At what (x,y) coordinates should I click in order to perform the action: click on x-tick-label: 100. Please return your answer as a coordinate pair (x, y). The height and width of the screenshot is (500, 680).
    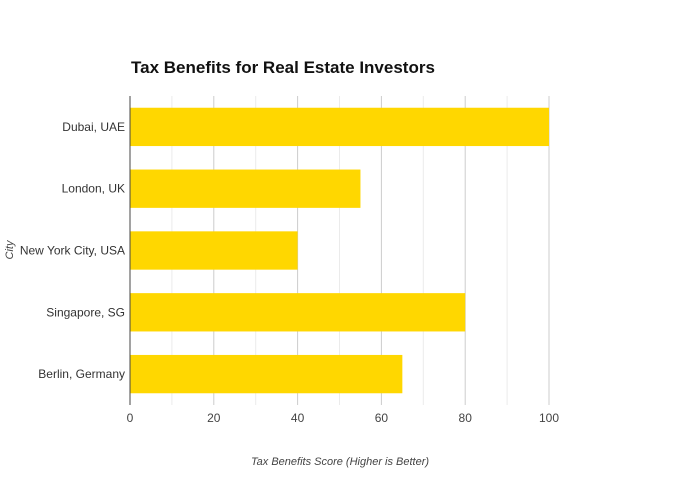
    Looking at the image, I should click on (549, 418).